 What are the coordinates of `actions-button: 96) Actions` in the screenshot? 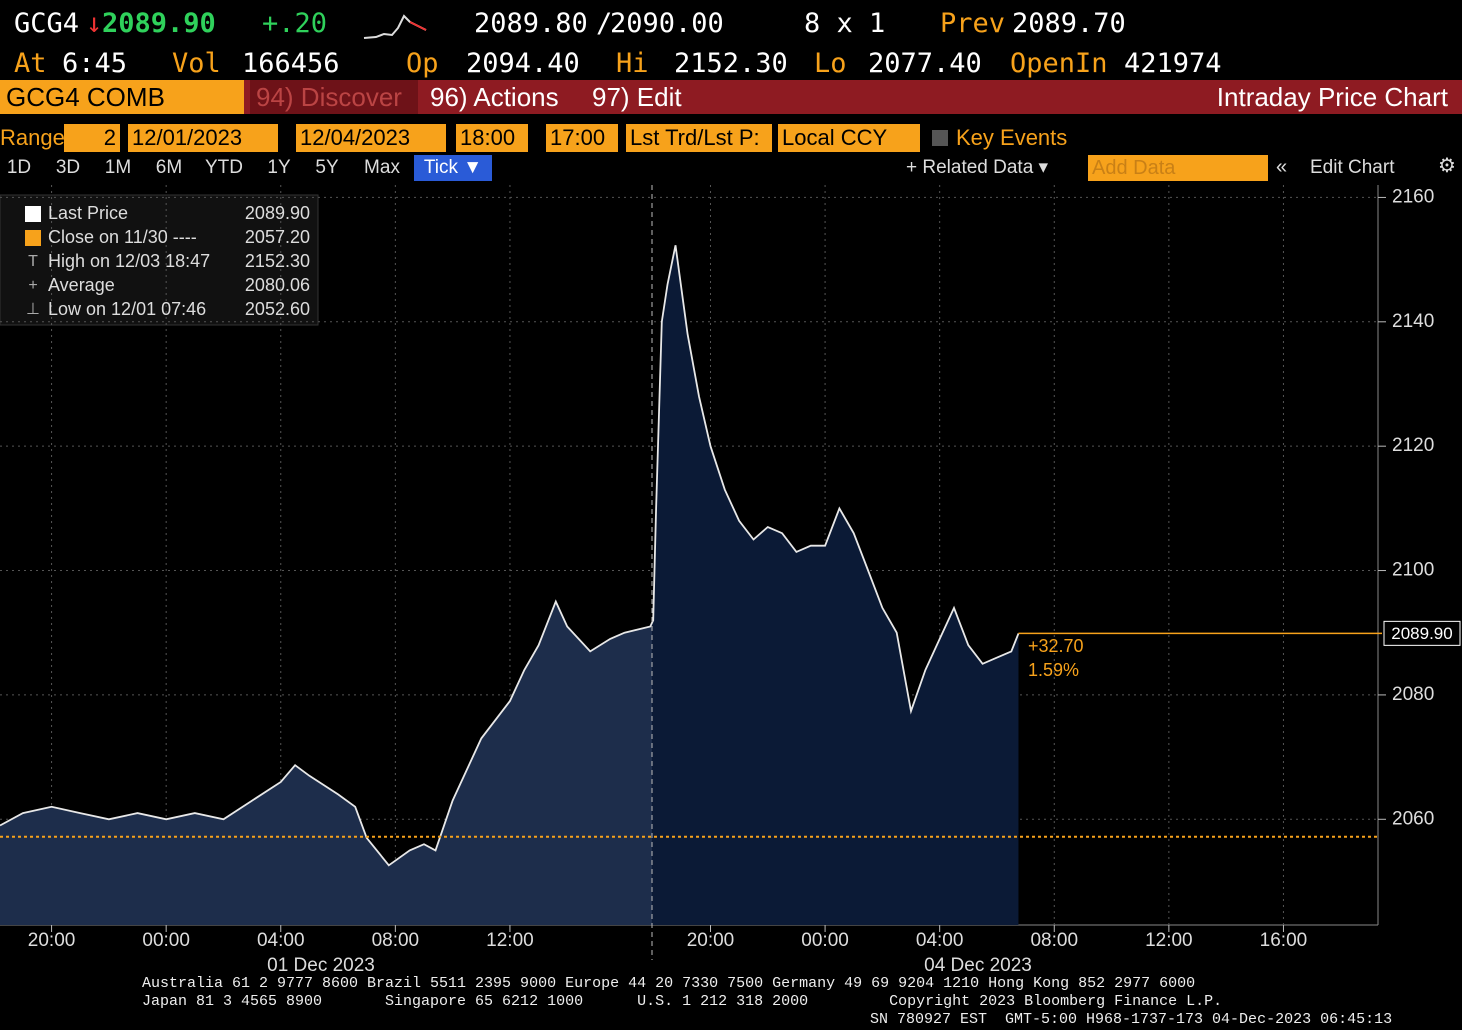 It's located at (494, 97).